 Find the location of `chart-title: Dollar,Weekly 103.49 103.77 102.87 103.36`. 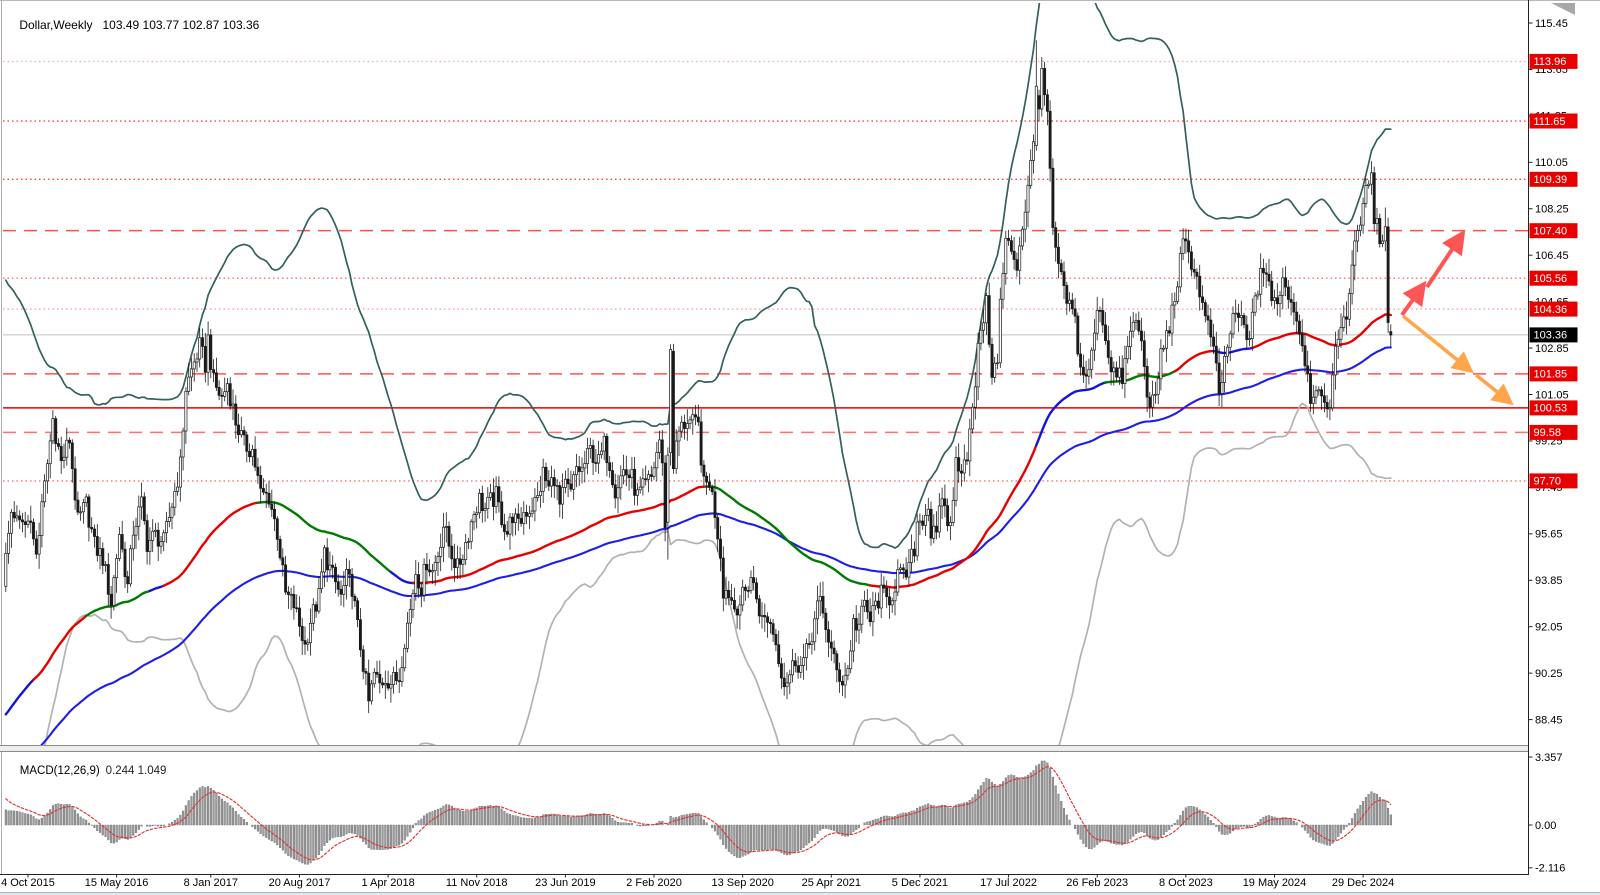

chart-title: Dollar,Weekly 103.49 103.77 102.87 103.36 is located at coordinates (132, 25).